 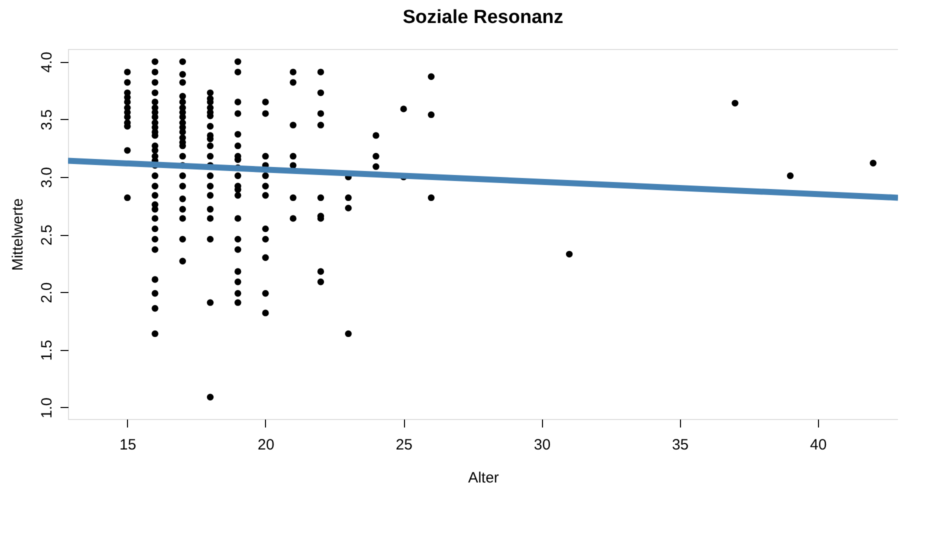 What do you see at coordinates (483, 478) in the screenshot?
I see `x-axis-title: Alter` at bounding box center [483, 478].